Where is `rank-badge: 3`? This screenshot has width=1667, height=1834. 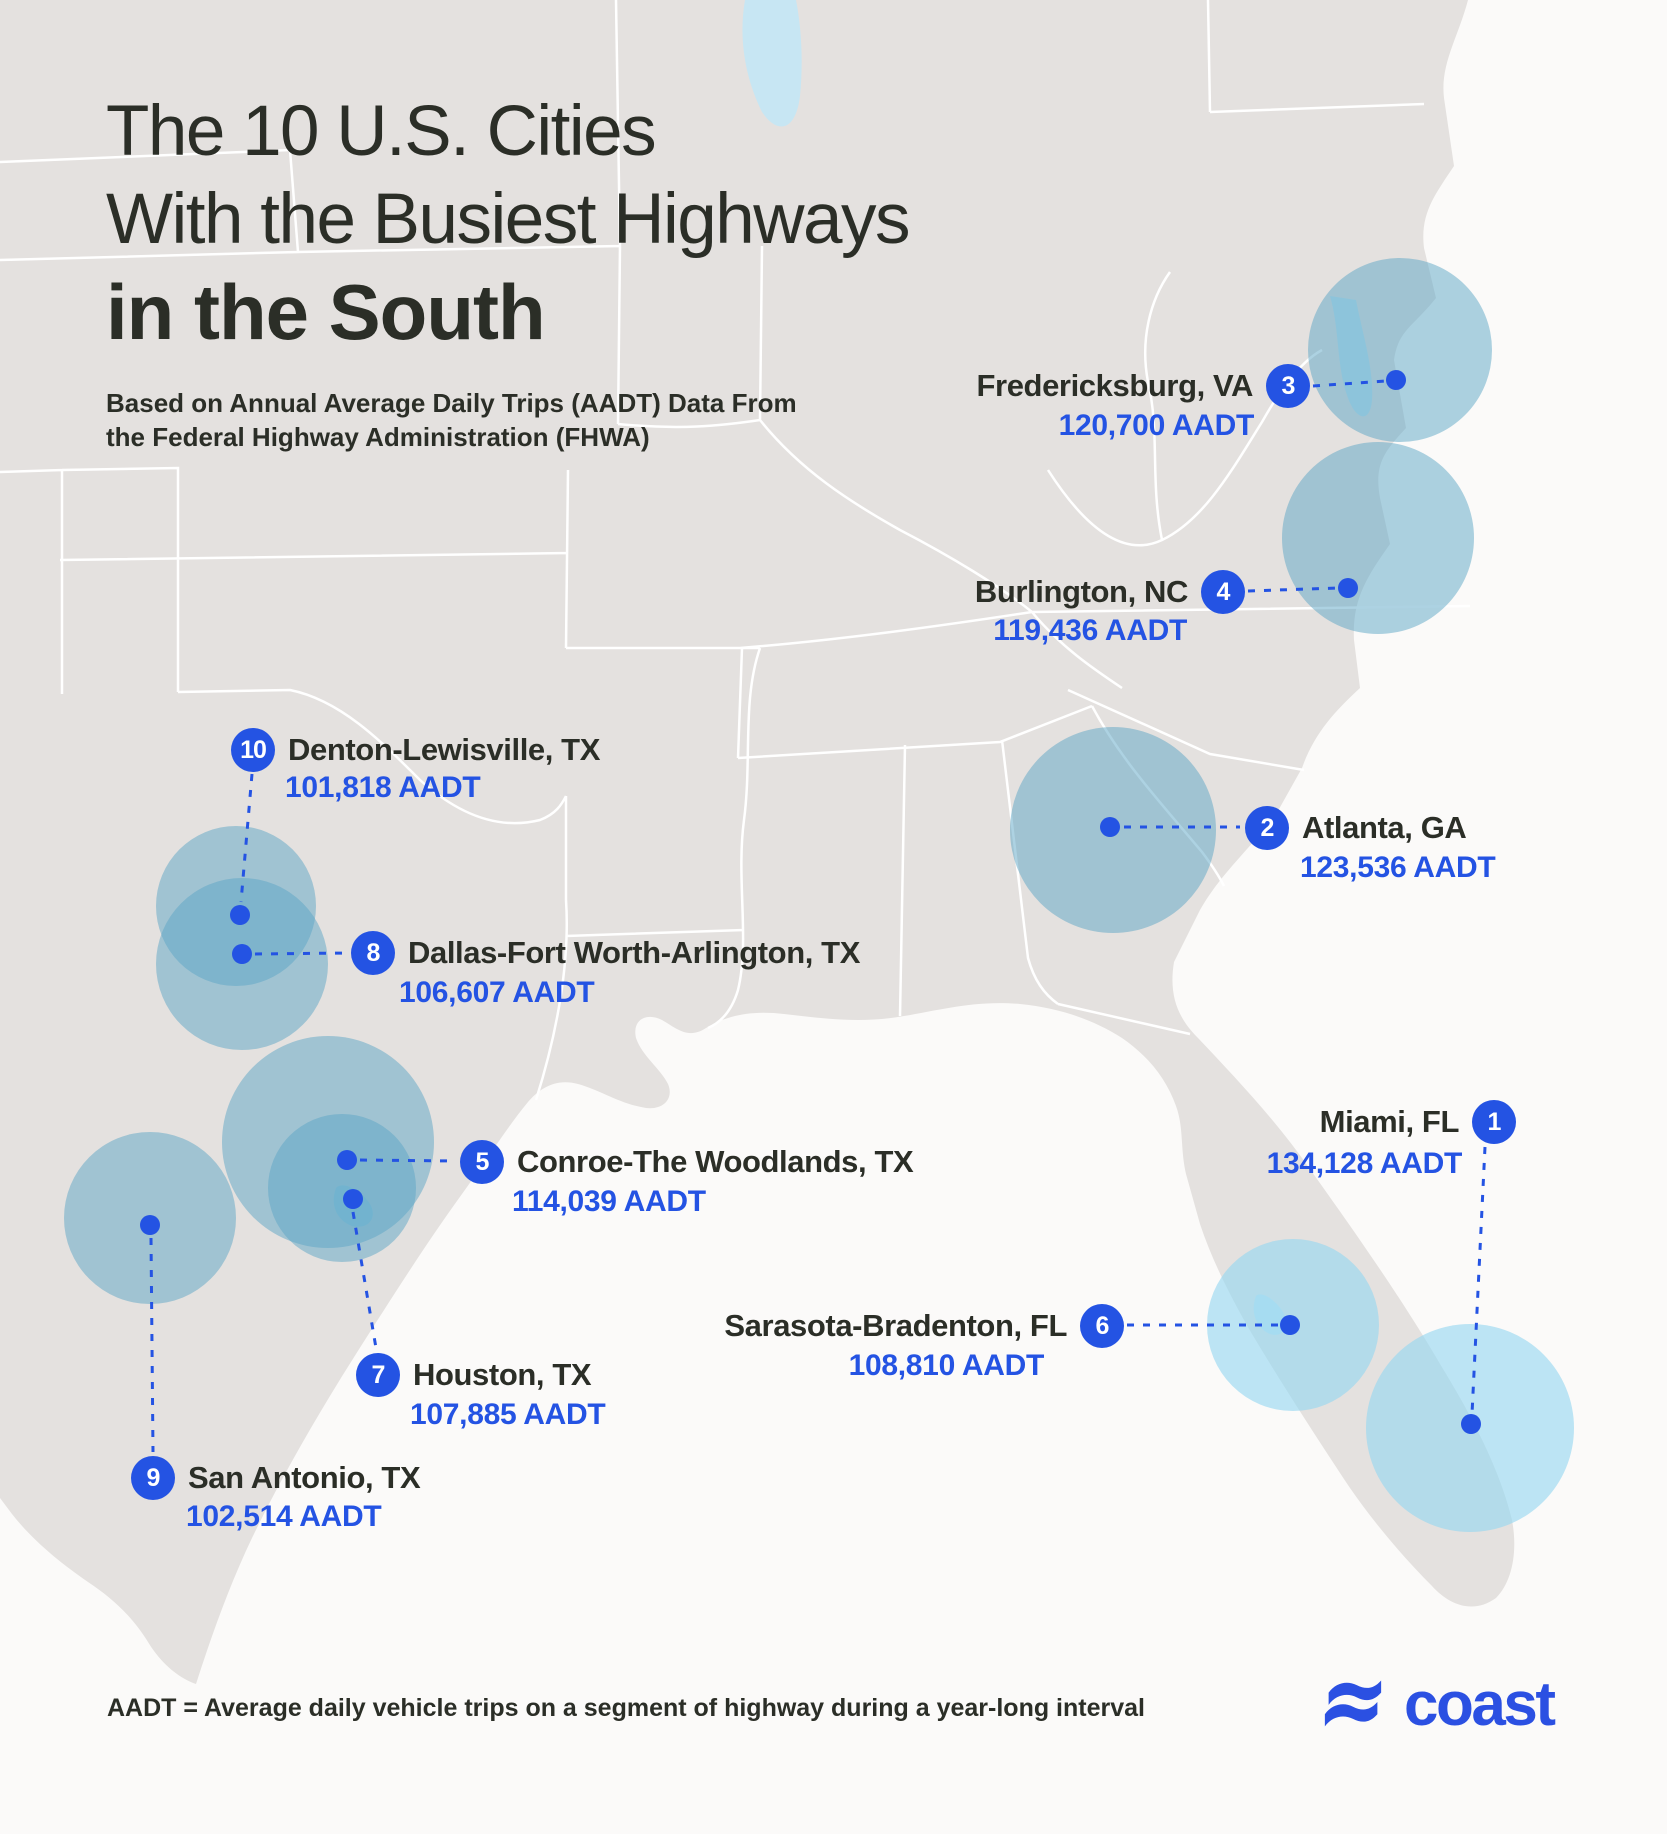
rank-badge: 3 is located at coordinates (1288, 386).